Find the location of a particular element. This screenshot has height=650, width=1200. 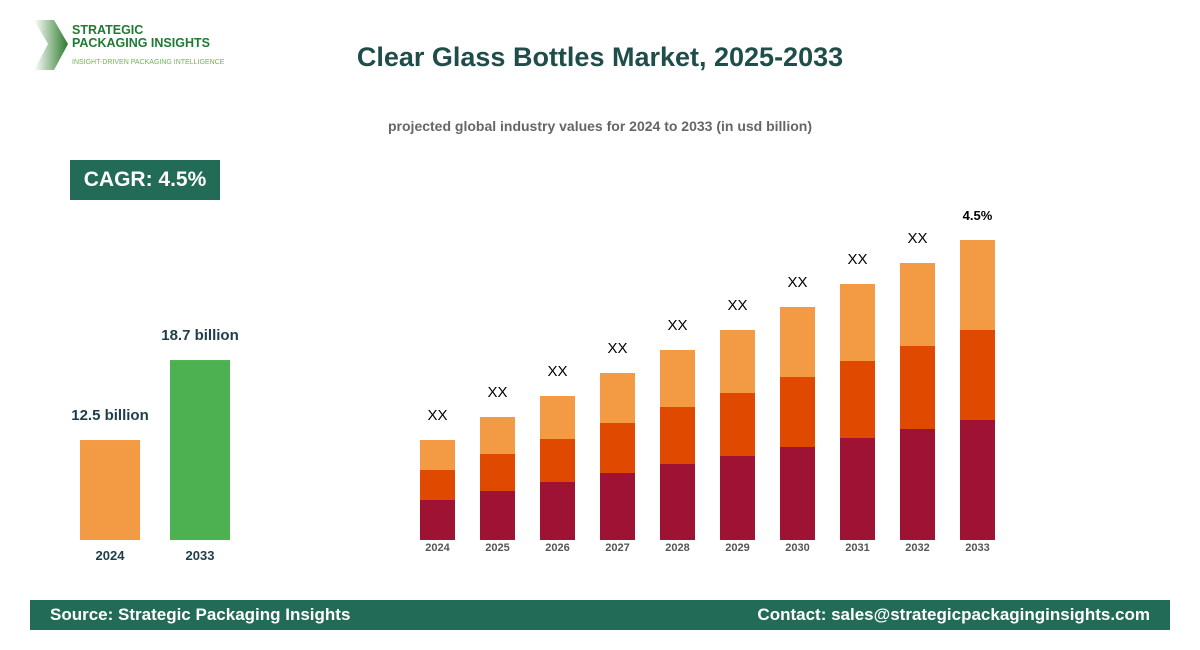

bar-2033 is located at coordinates (200, 450).